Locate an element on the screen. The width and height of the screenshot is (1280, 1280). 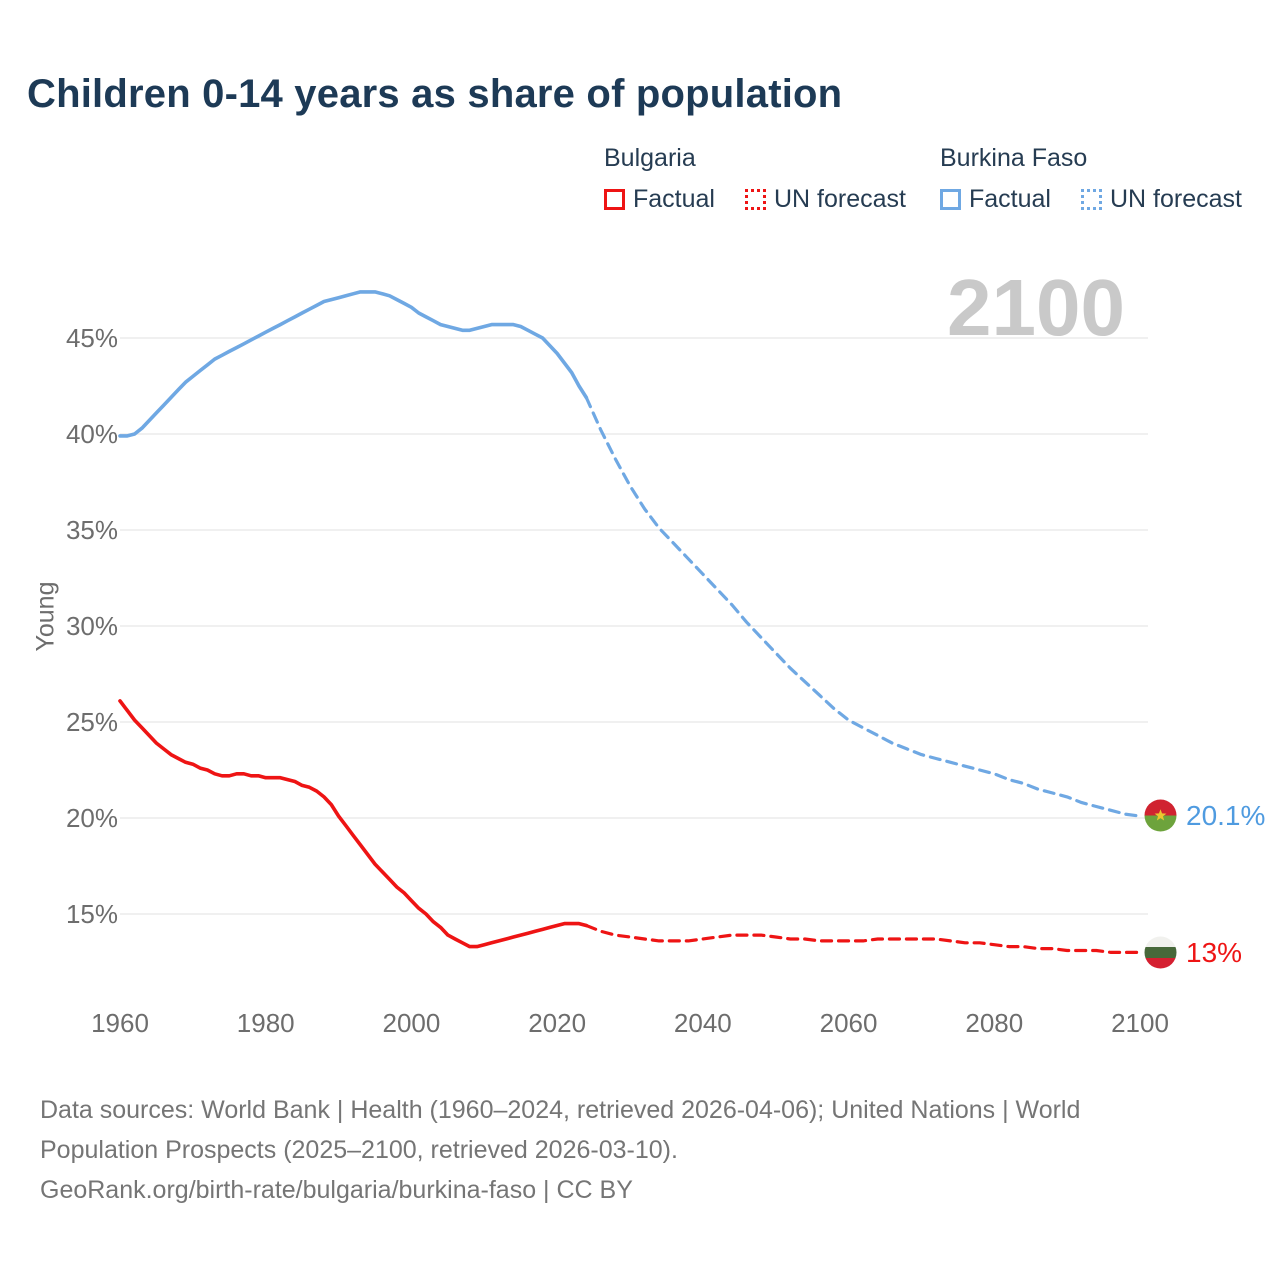
legend-item-burkina-forecast: UN forecast is located at coordinates (1161, 199).